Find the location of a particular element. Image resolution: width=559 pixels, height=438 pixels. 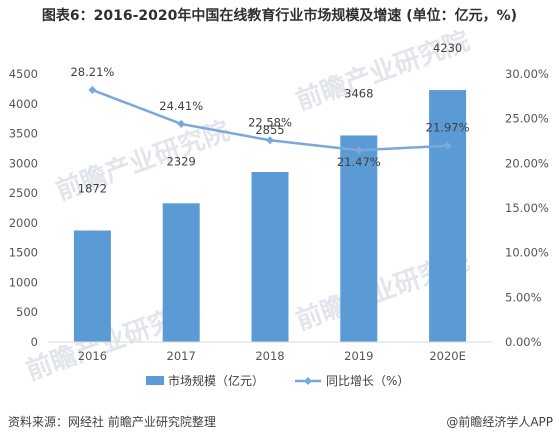

left-tick-label: 0 is located at coordinates (34, 342).